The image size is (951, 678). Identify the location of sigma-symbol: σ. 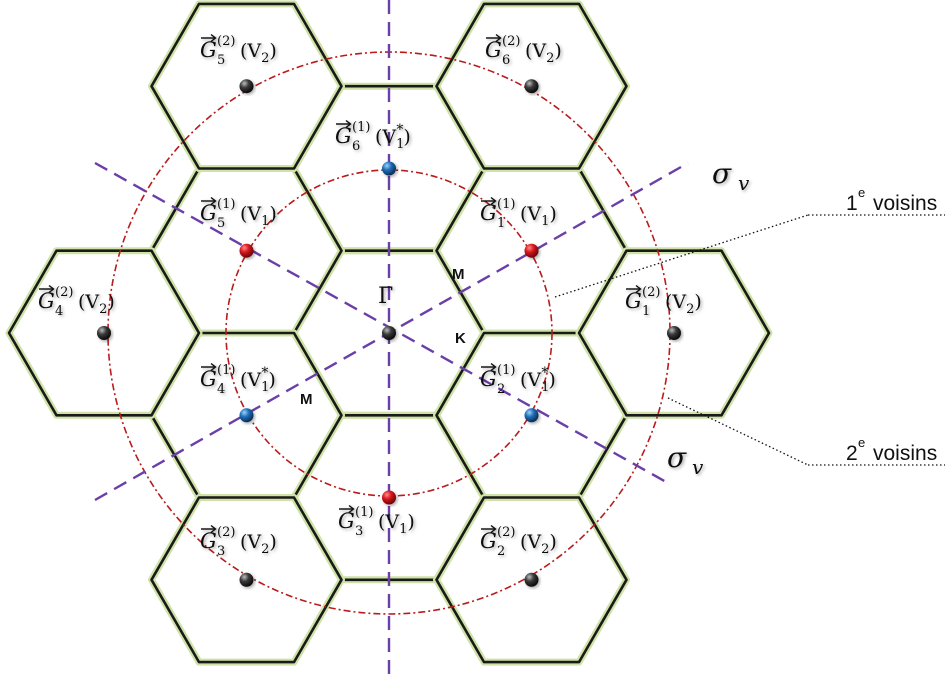
(677, 457).